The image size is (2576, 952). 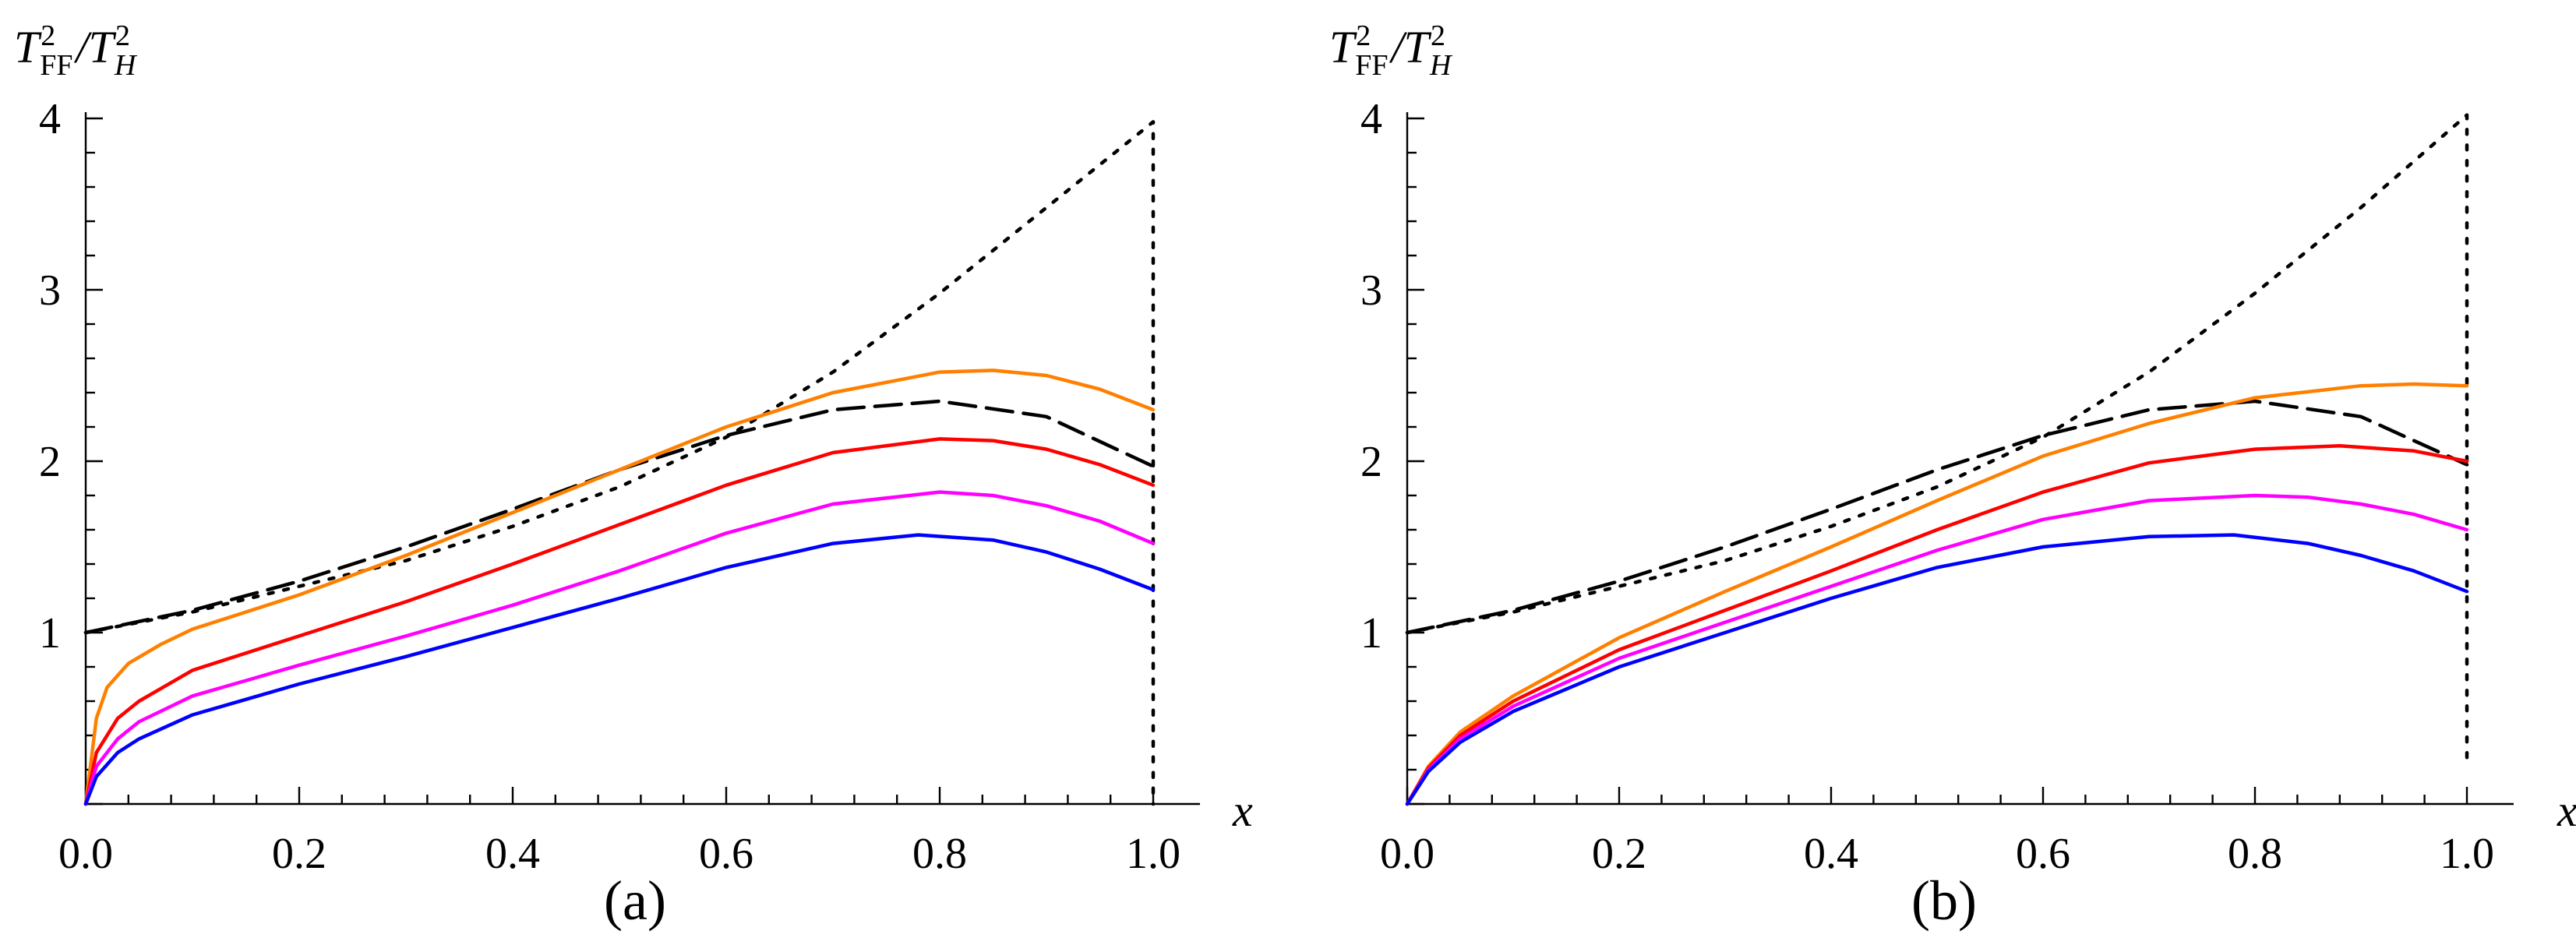 What do you see at coordinates (635, 900) in the screenshot?
I see `panel-label: (a)` at bounding box center [635, 900].